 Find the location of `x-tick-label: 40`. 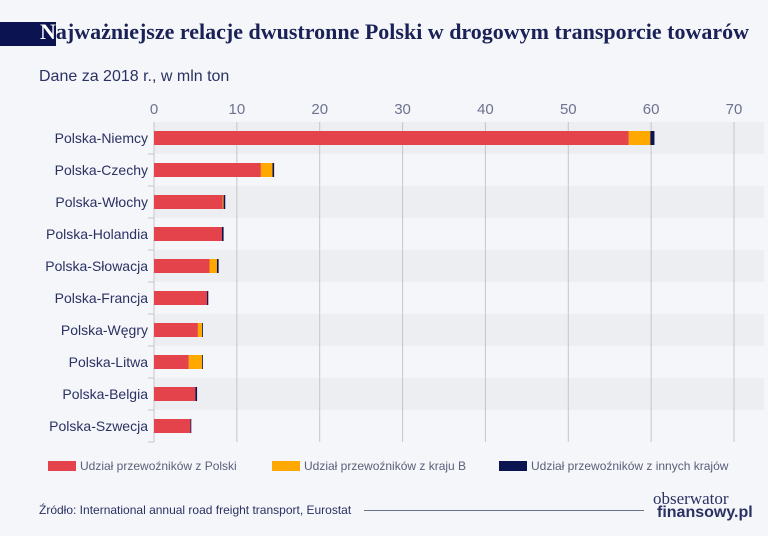

x-tick-label: 40 is located at coordinates (485, 109).